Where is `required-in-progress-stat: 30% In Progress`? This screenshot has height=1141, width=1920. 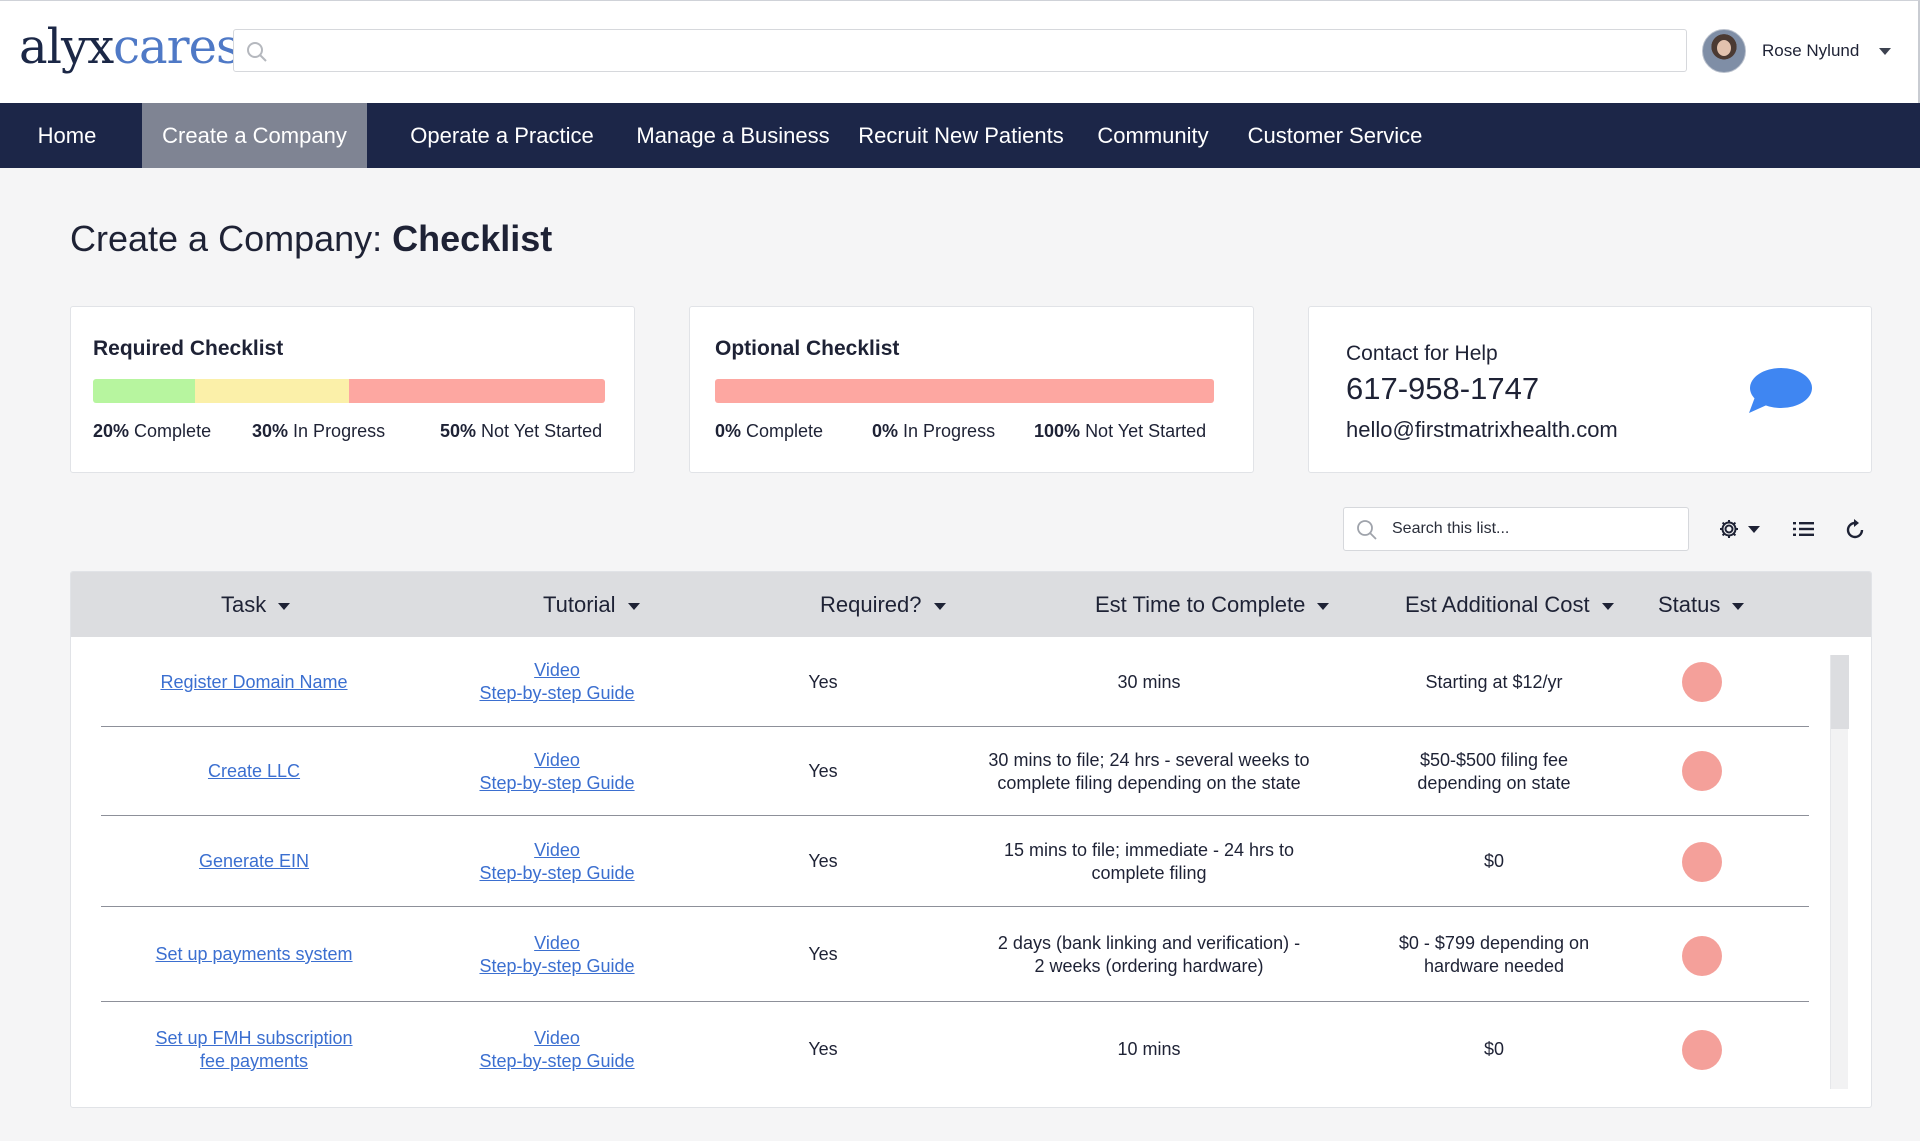 required-in-progress-stat: 30% In Progress is located at coordinates (318, 431).